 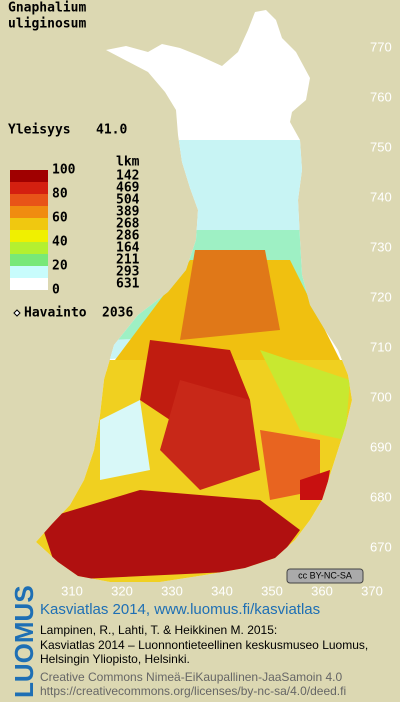 I want to click on legend-level: 20, so click(x=60, y=266).